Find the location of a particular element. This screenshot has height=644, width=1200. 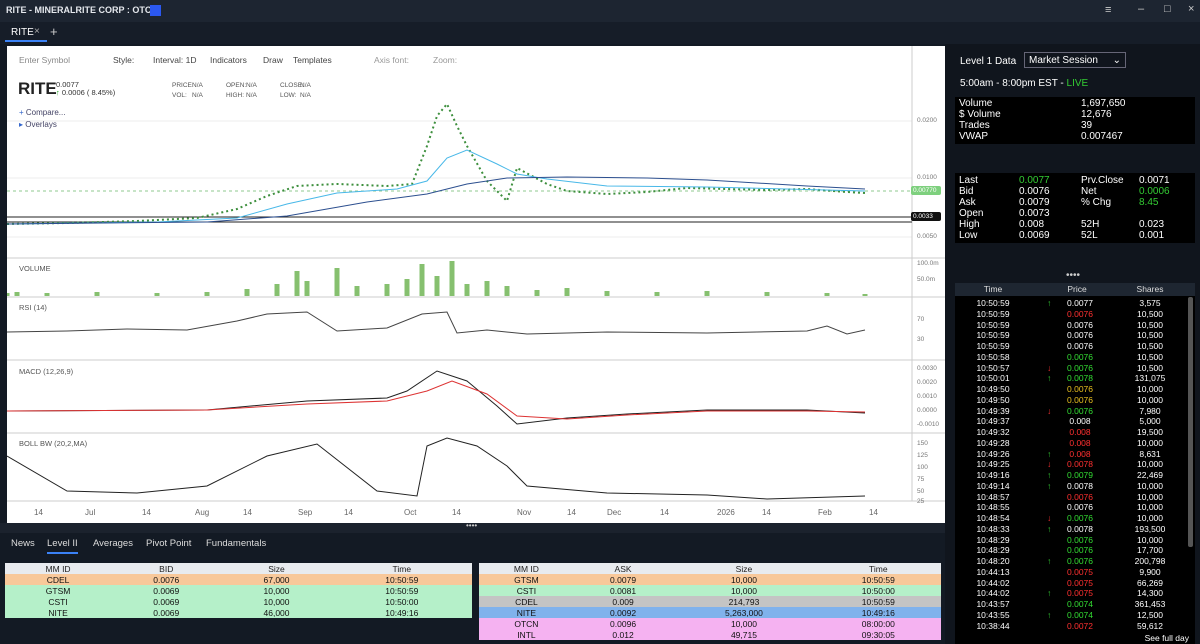

add-tab: + is located at coordinates (54, 31).